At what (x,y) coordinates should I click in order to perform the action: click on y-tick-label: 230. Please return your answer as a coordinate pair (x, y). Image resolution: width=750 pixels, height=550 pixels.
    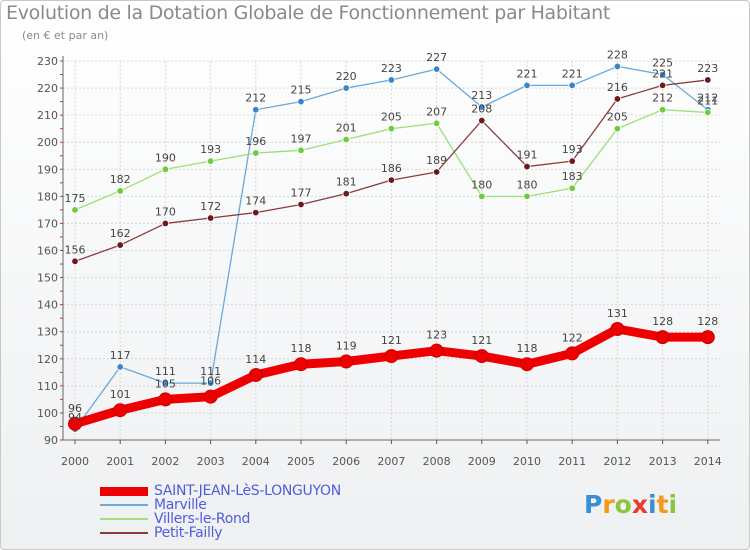
    Looking at the image, I should click on (47, 61).